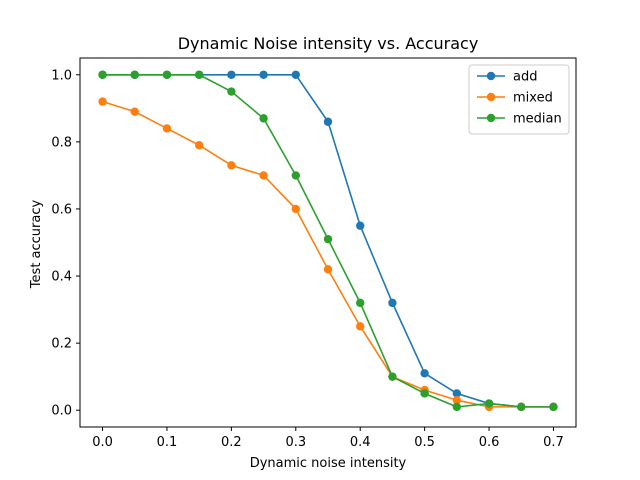 Image resolution: width=640 pixels, height=480 pixels. I want to click on x-tick-label: 0.5, so click(424, 442).